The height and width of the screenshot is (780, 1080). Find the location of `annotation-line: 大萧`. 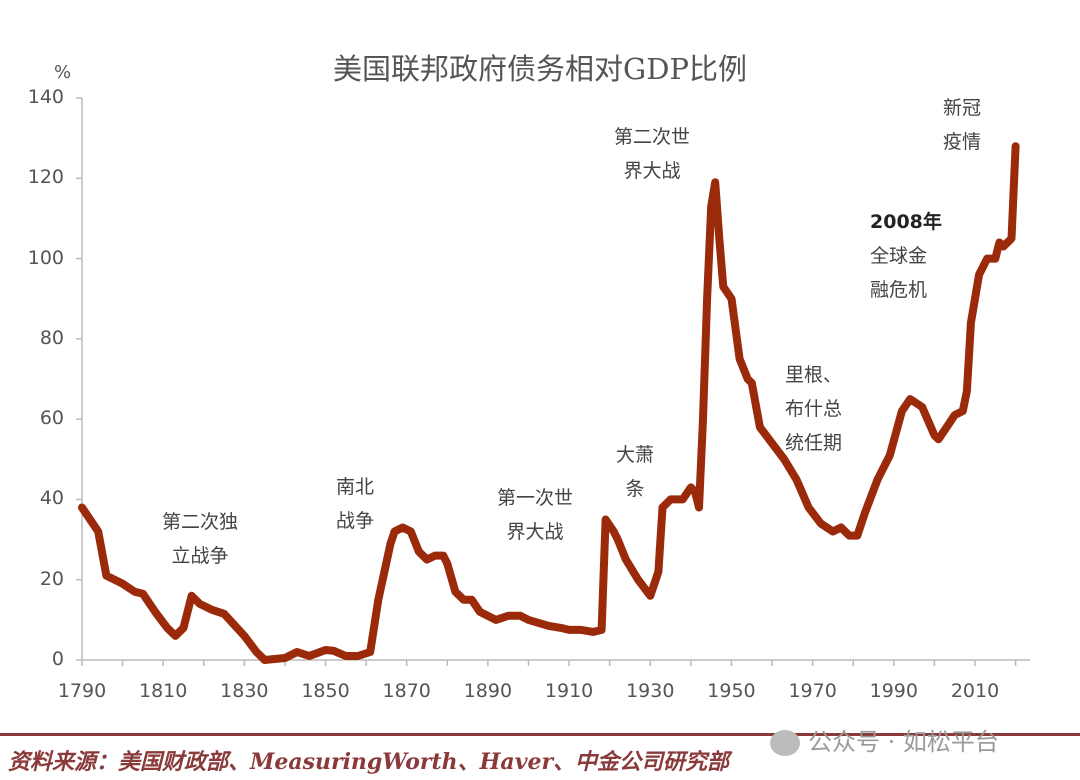

annotation-line: 大萧 is located at coordinates (634, 455).